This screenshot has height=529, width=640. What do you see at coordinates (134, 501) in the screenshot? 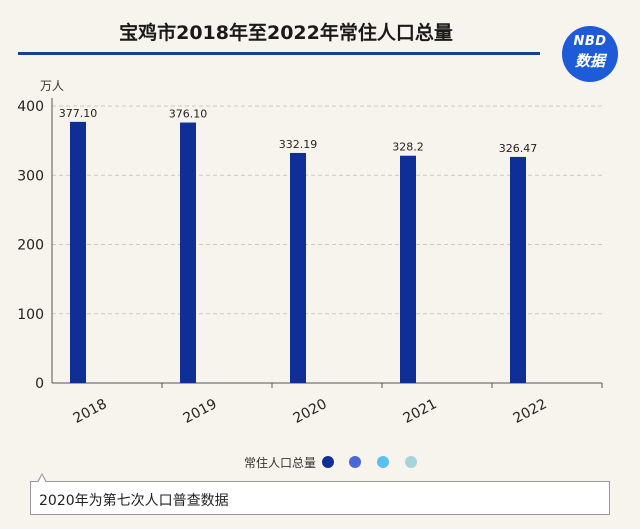
I see `note-text: 2020年为第七次人口普查数据` at bounding box center [134, 501].